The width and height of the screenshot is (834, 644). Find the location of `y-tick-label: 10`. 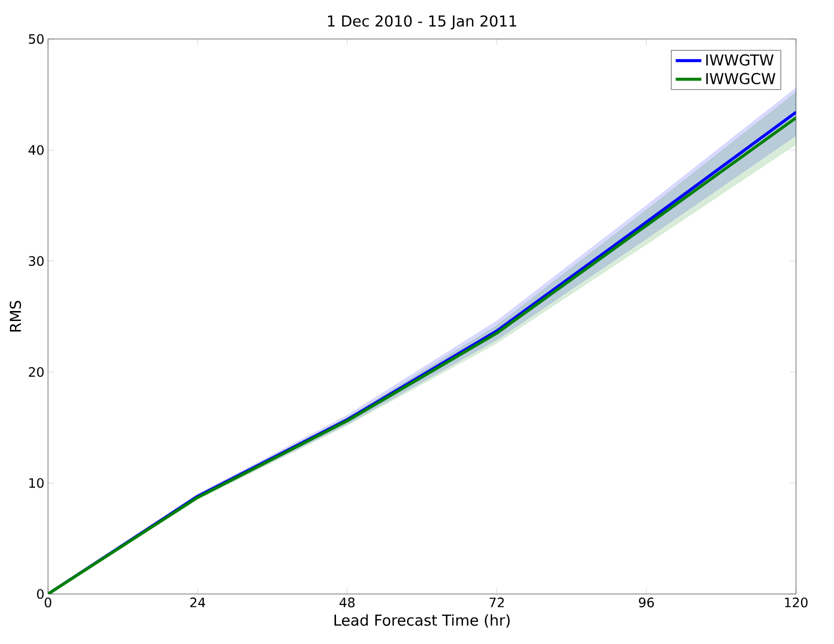

y-tick-label: 10 is located at coordinates (36, 483).